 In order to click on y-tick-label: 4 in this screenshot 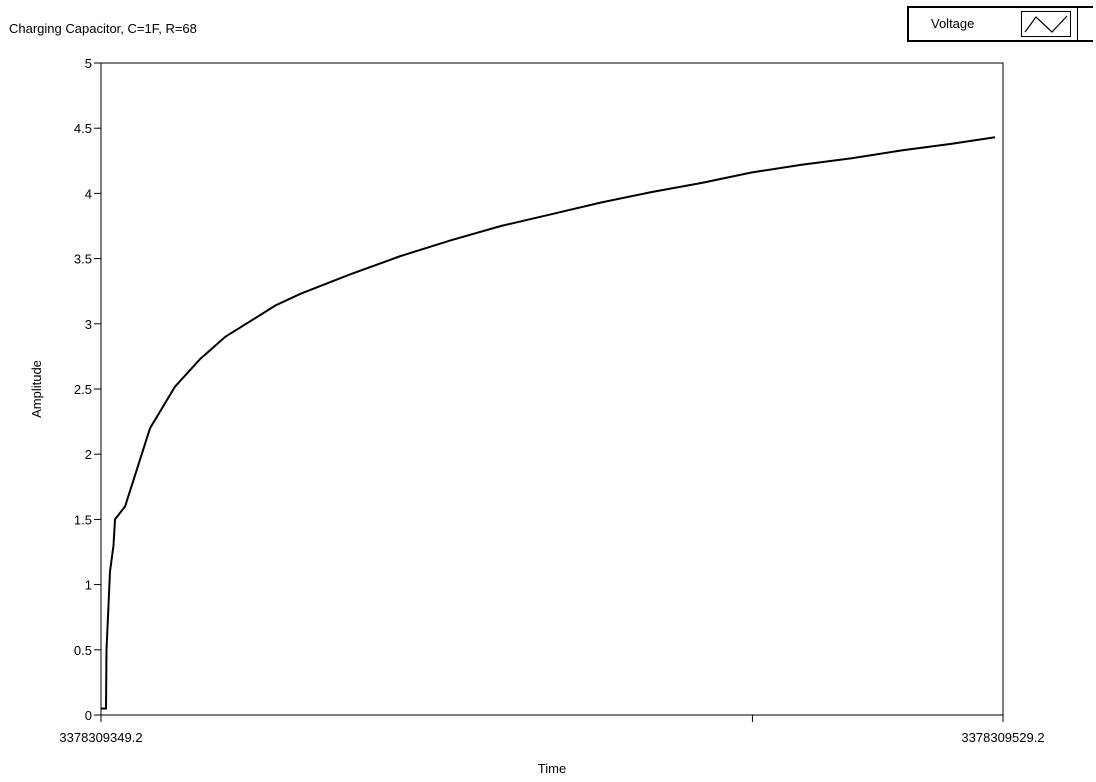, I will do `click(88, 193)`.